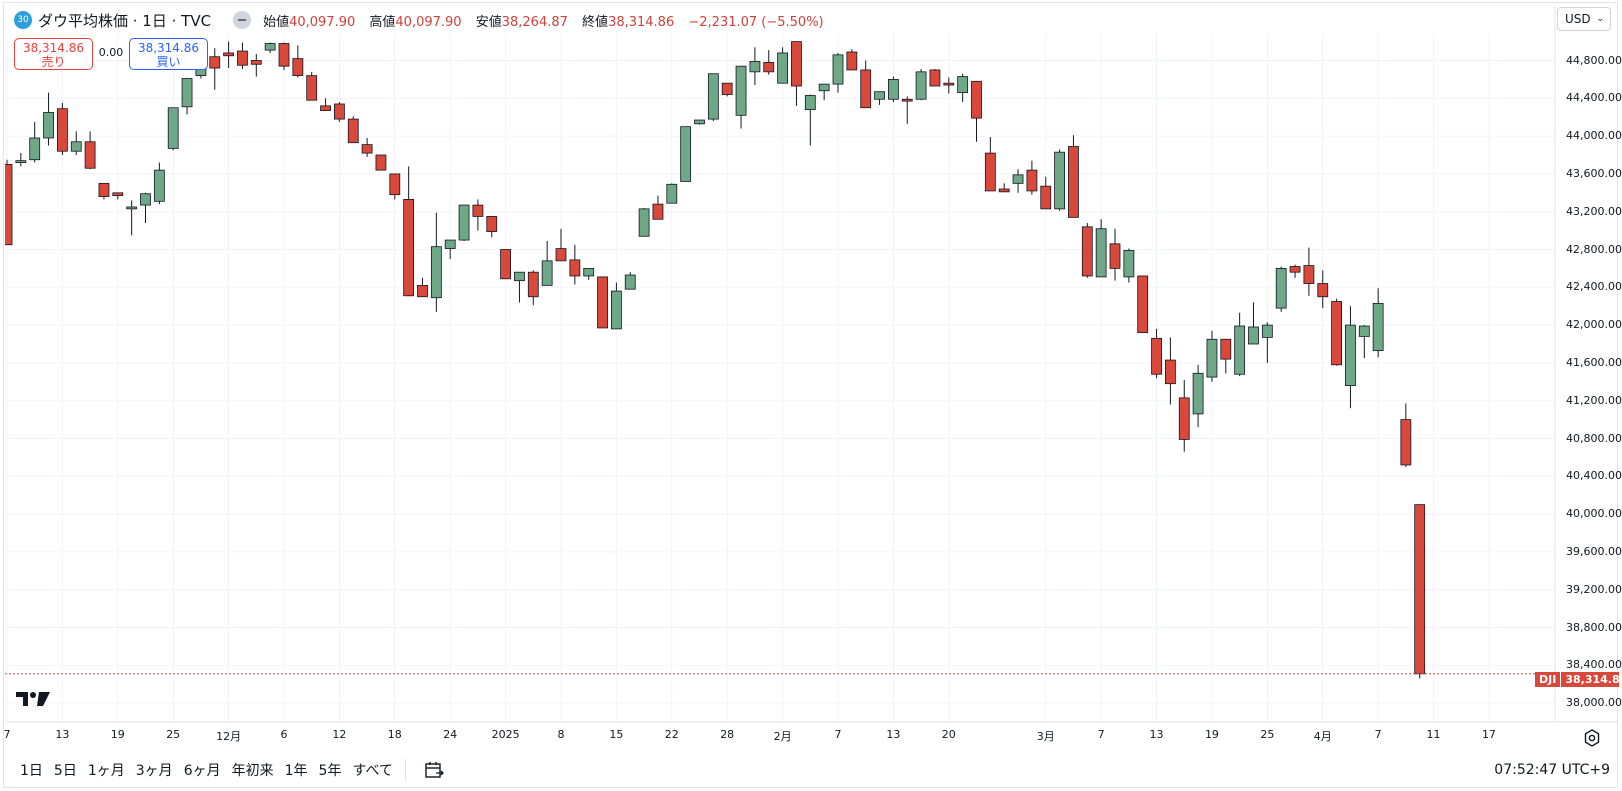 The image size is (1622, 791). Describe the element at coordinates (372, 771) in the screenshot. I see `range-all-button: すべて` at that location.